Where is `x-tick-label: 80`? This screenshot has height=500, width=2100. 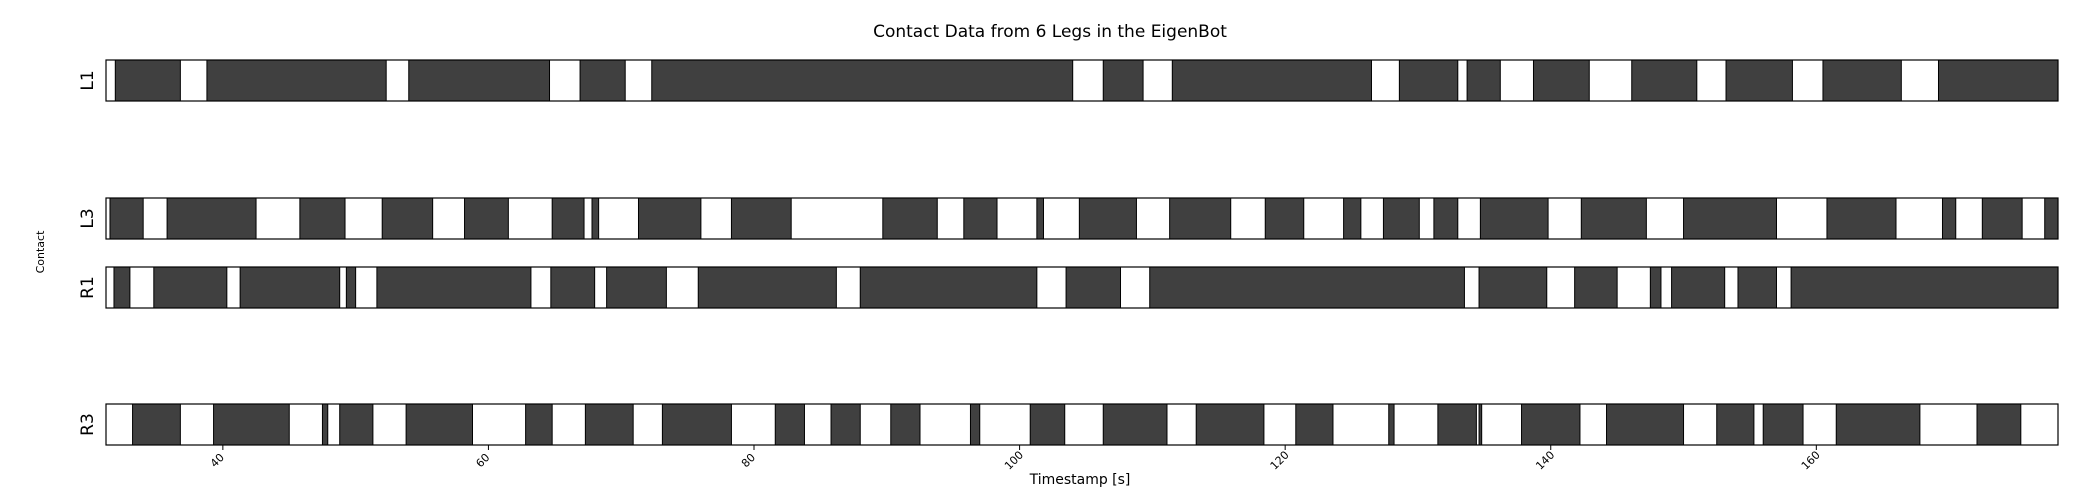
x-tick-label: 80 is located at coordinates (748, 460).